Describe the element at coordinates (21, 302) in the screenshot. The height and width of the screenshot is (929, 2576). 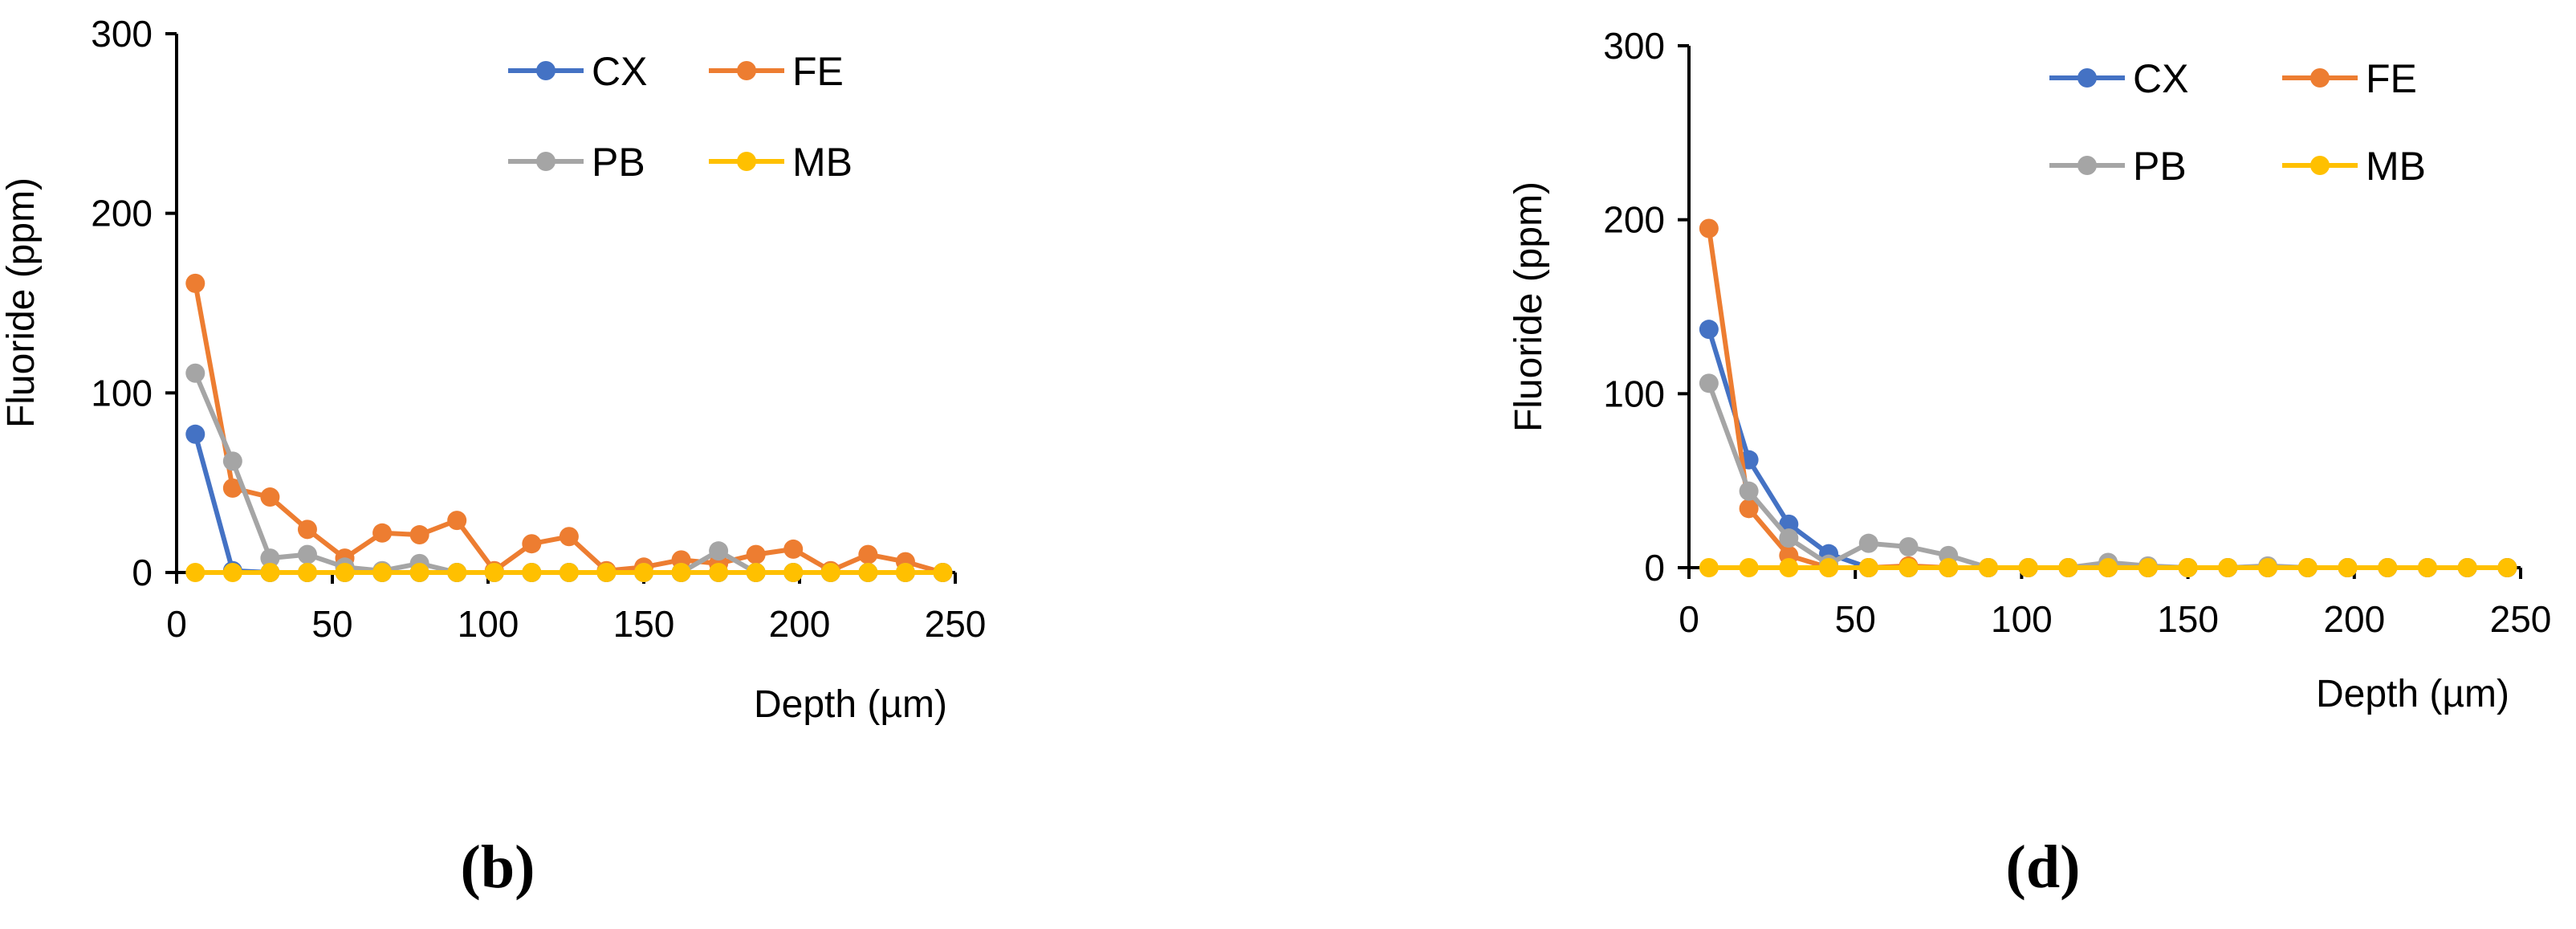
I see `y-axis-title: Fluoride (ppm)` at that location.